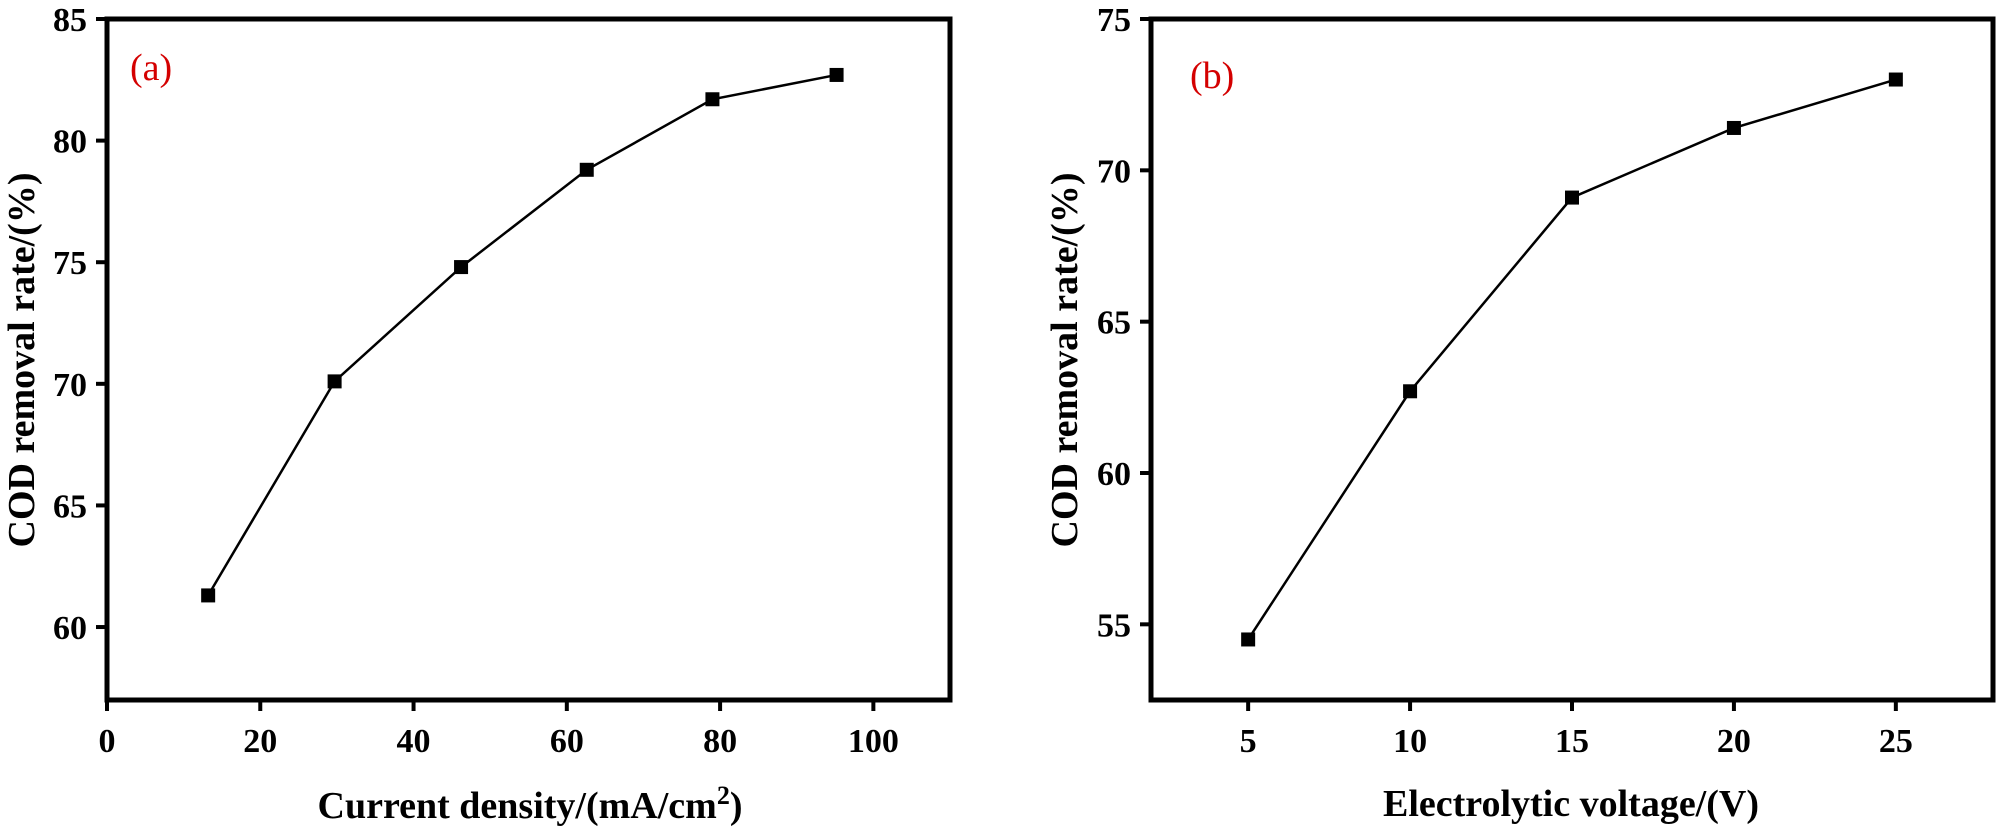 Image resolution: width=2000 pixels, height=833 pixels. Describe the element at coordinates (151, 68) in the screenshot. I see `panel-label: (a)` at that location.